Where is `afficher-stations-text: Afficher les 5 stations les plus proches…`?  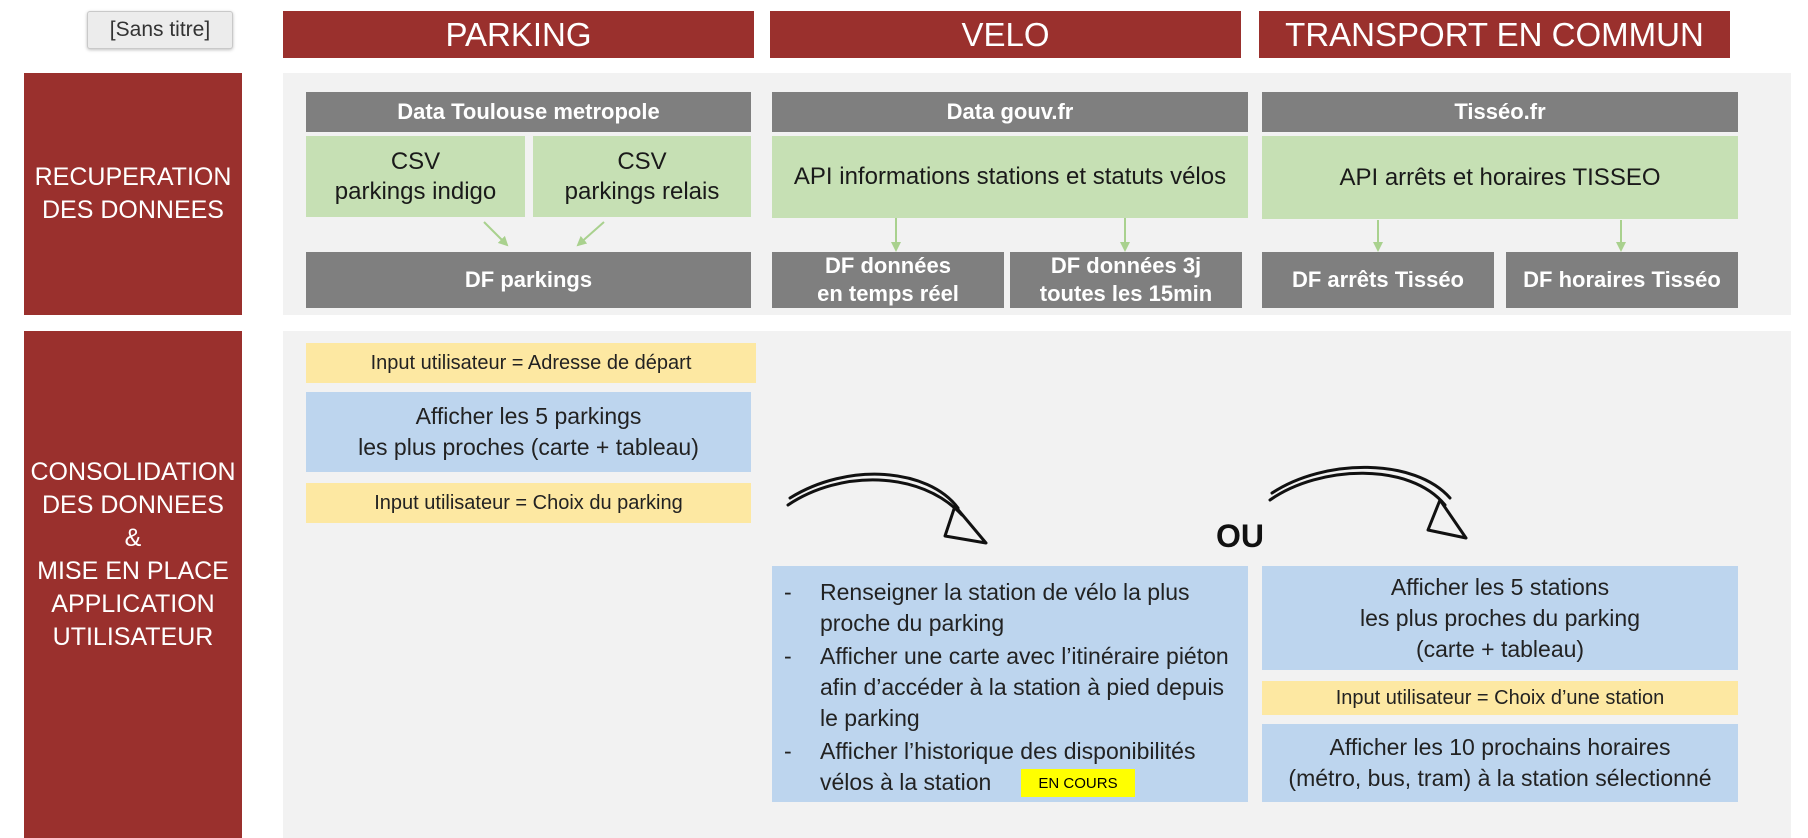
afficher-stations-text: Afficher les 5 stations les plus proches… is located at coordinates (1500, 617).